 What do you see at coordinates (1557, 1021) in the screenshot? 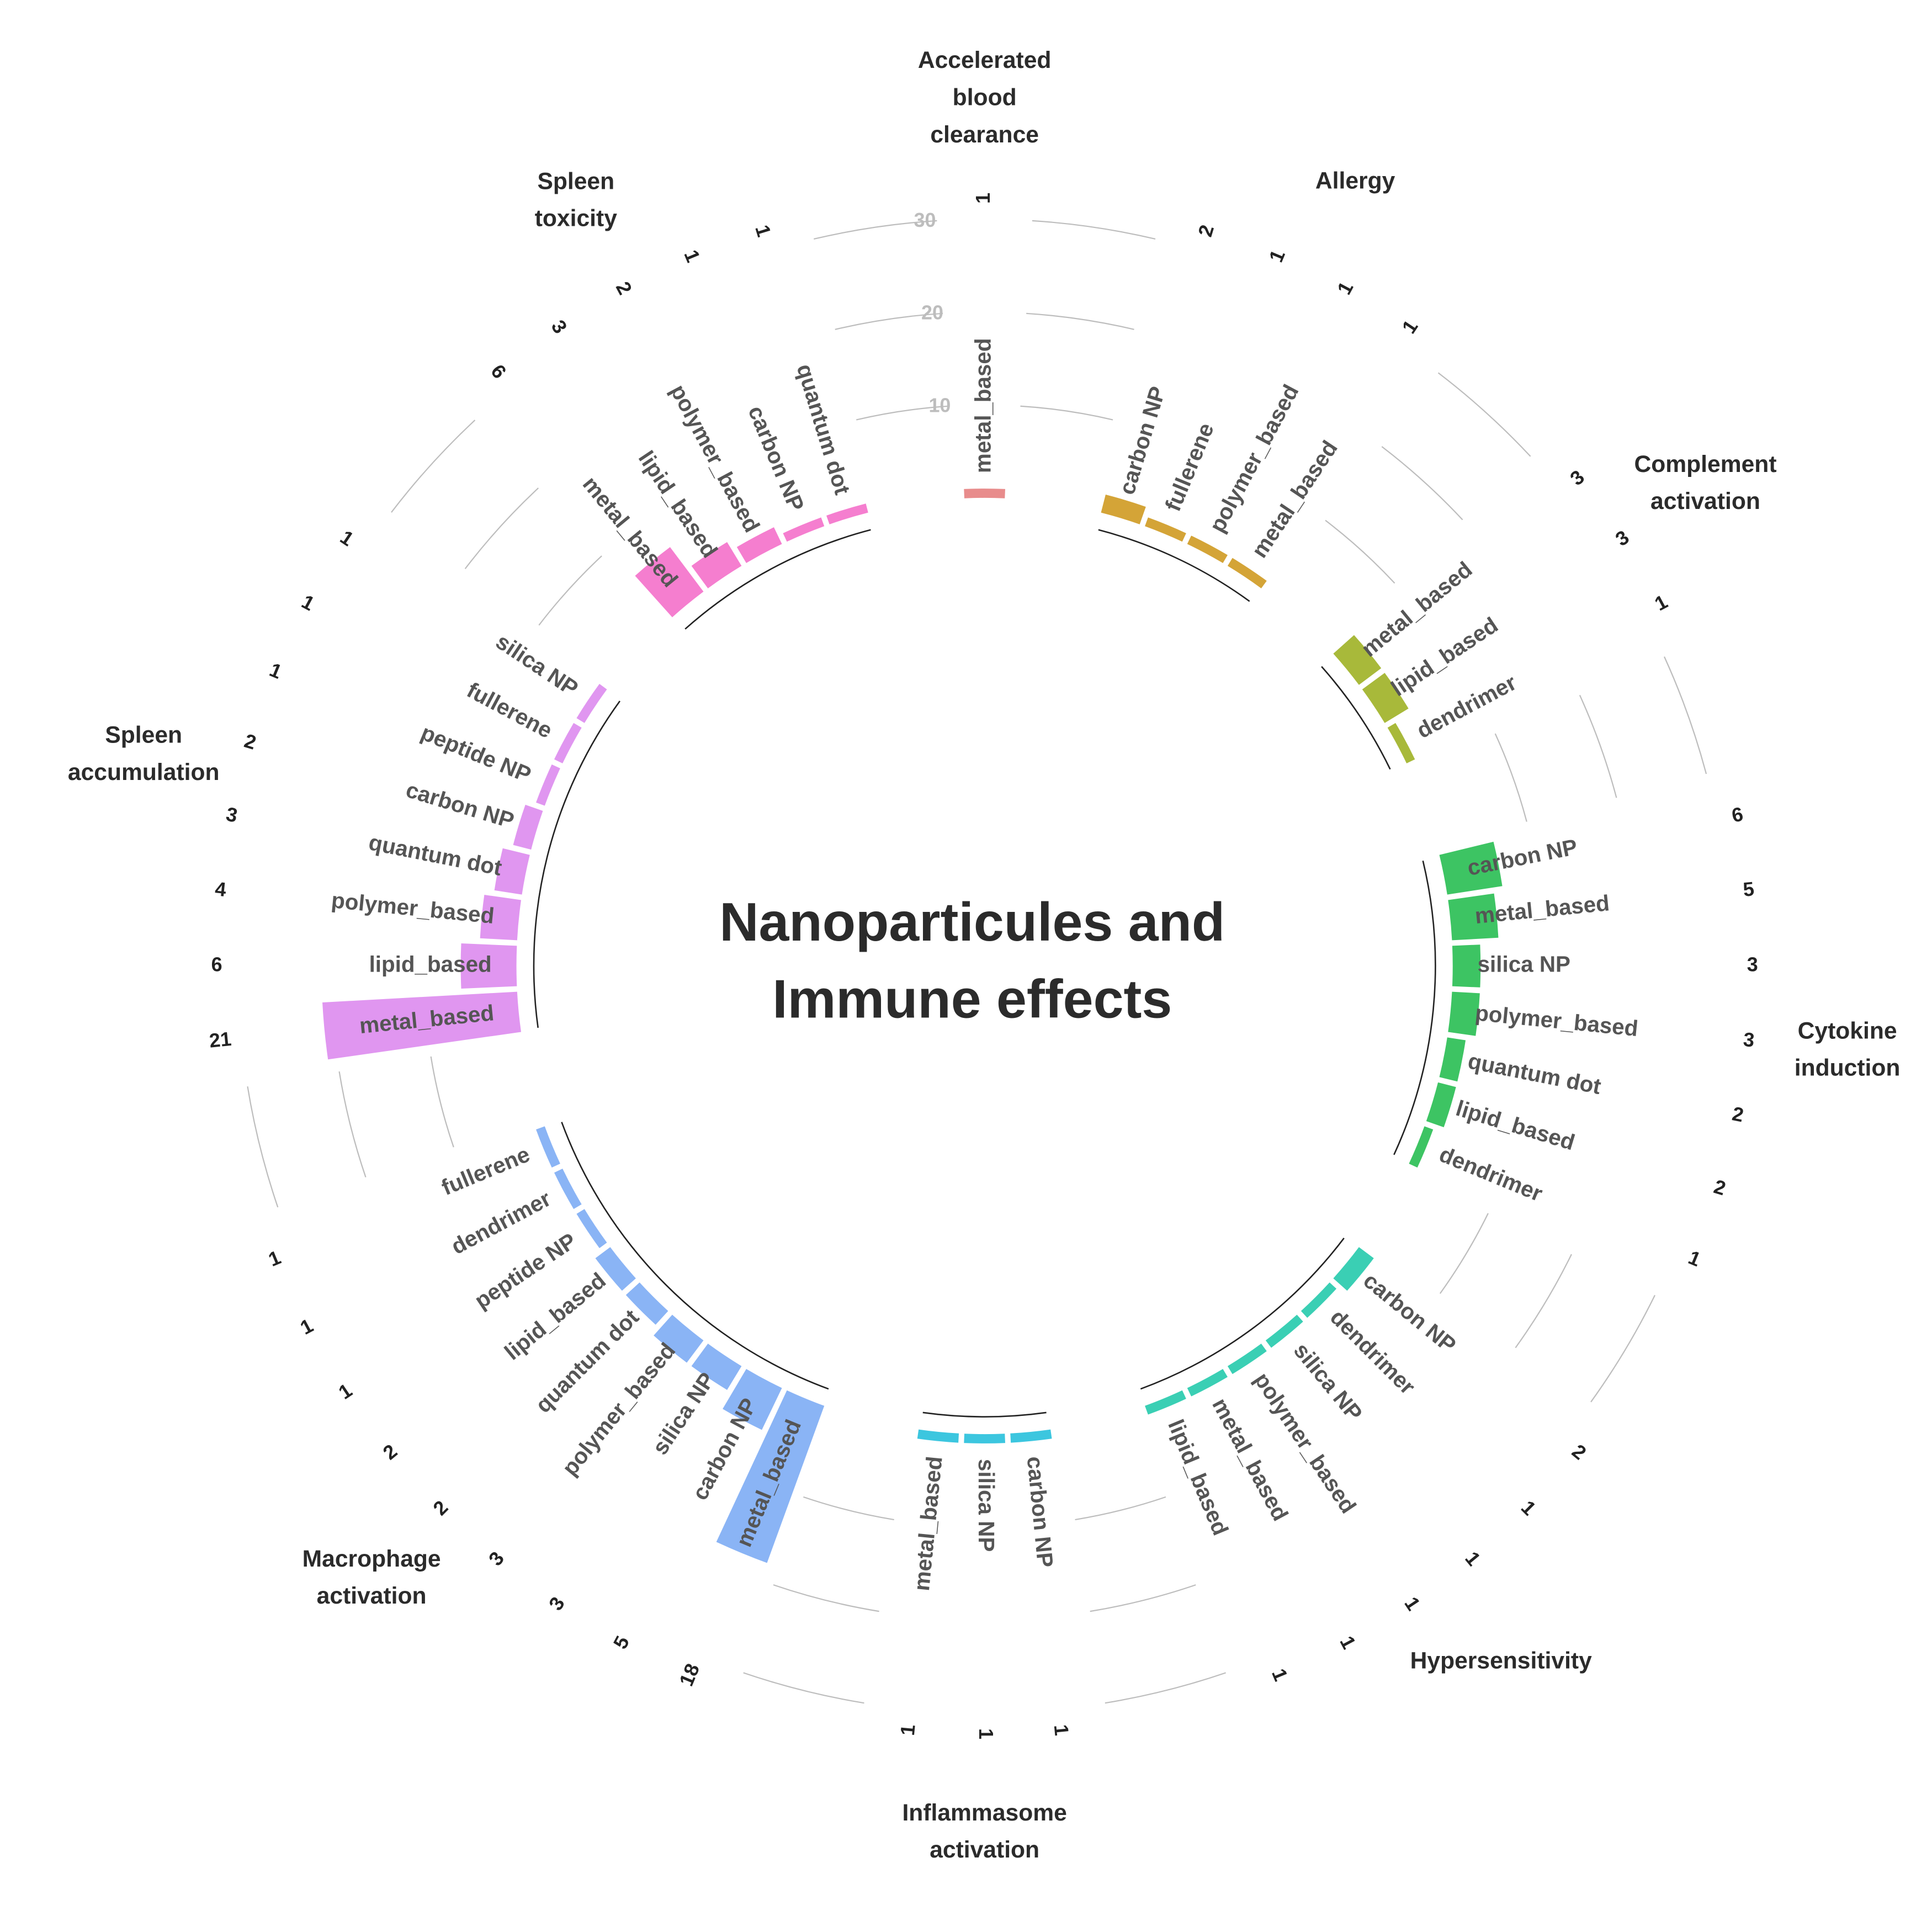
I see `bar-category-label: polymer_based` at bounding box center [1557, 1021].